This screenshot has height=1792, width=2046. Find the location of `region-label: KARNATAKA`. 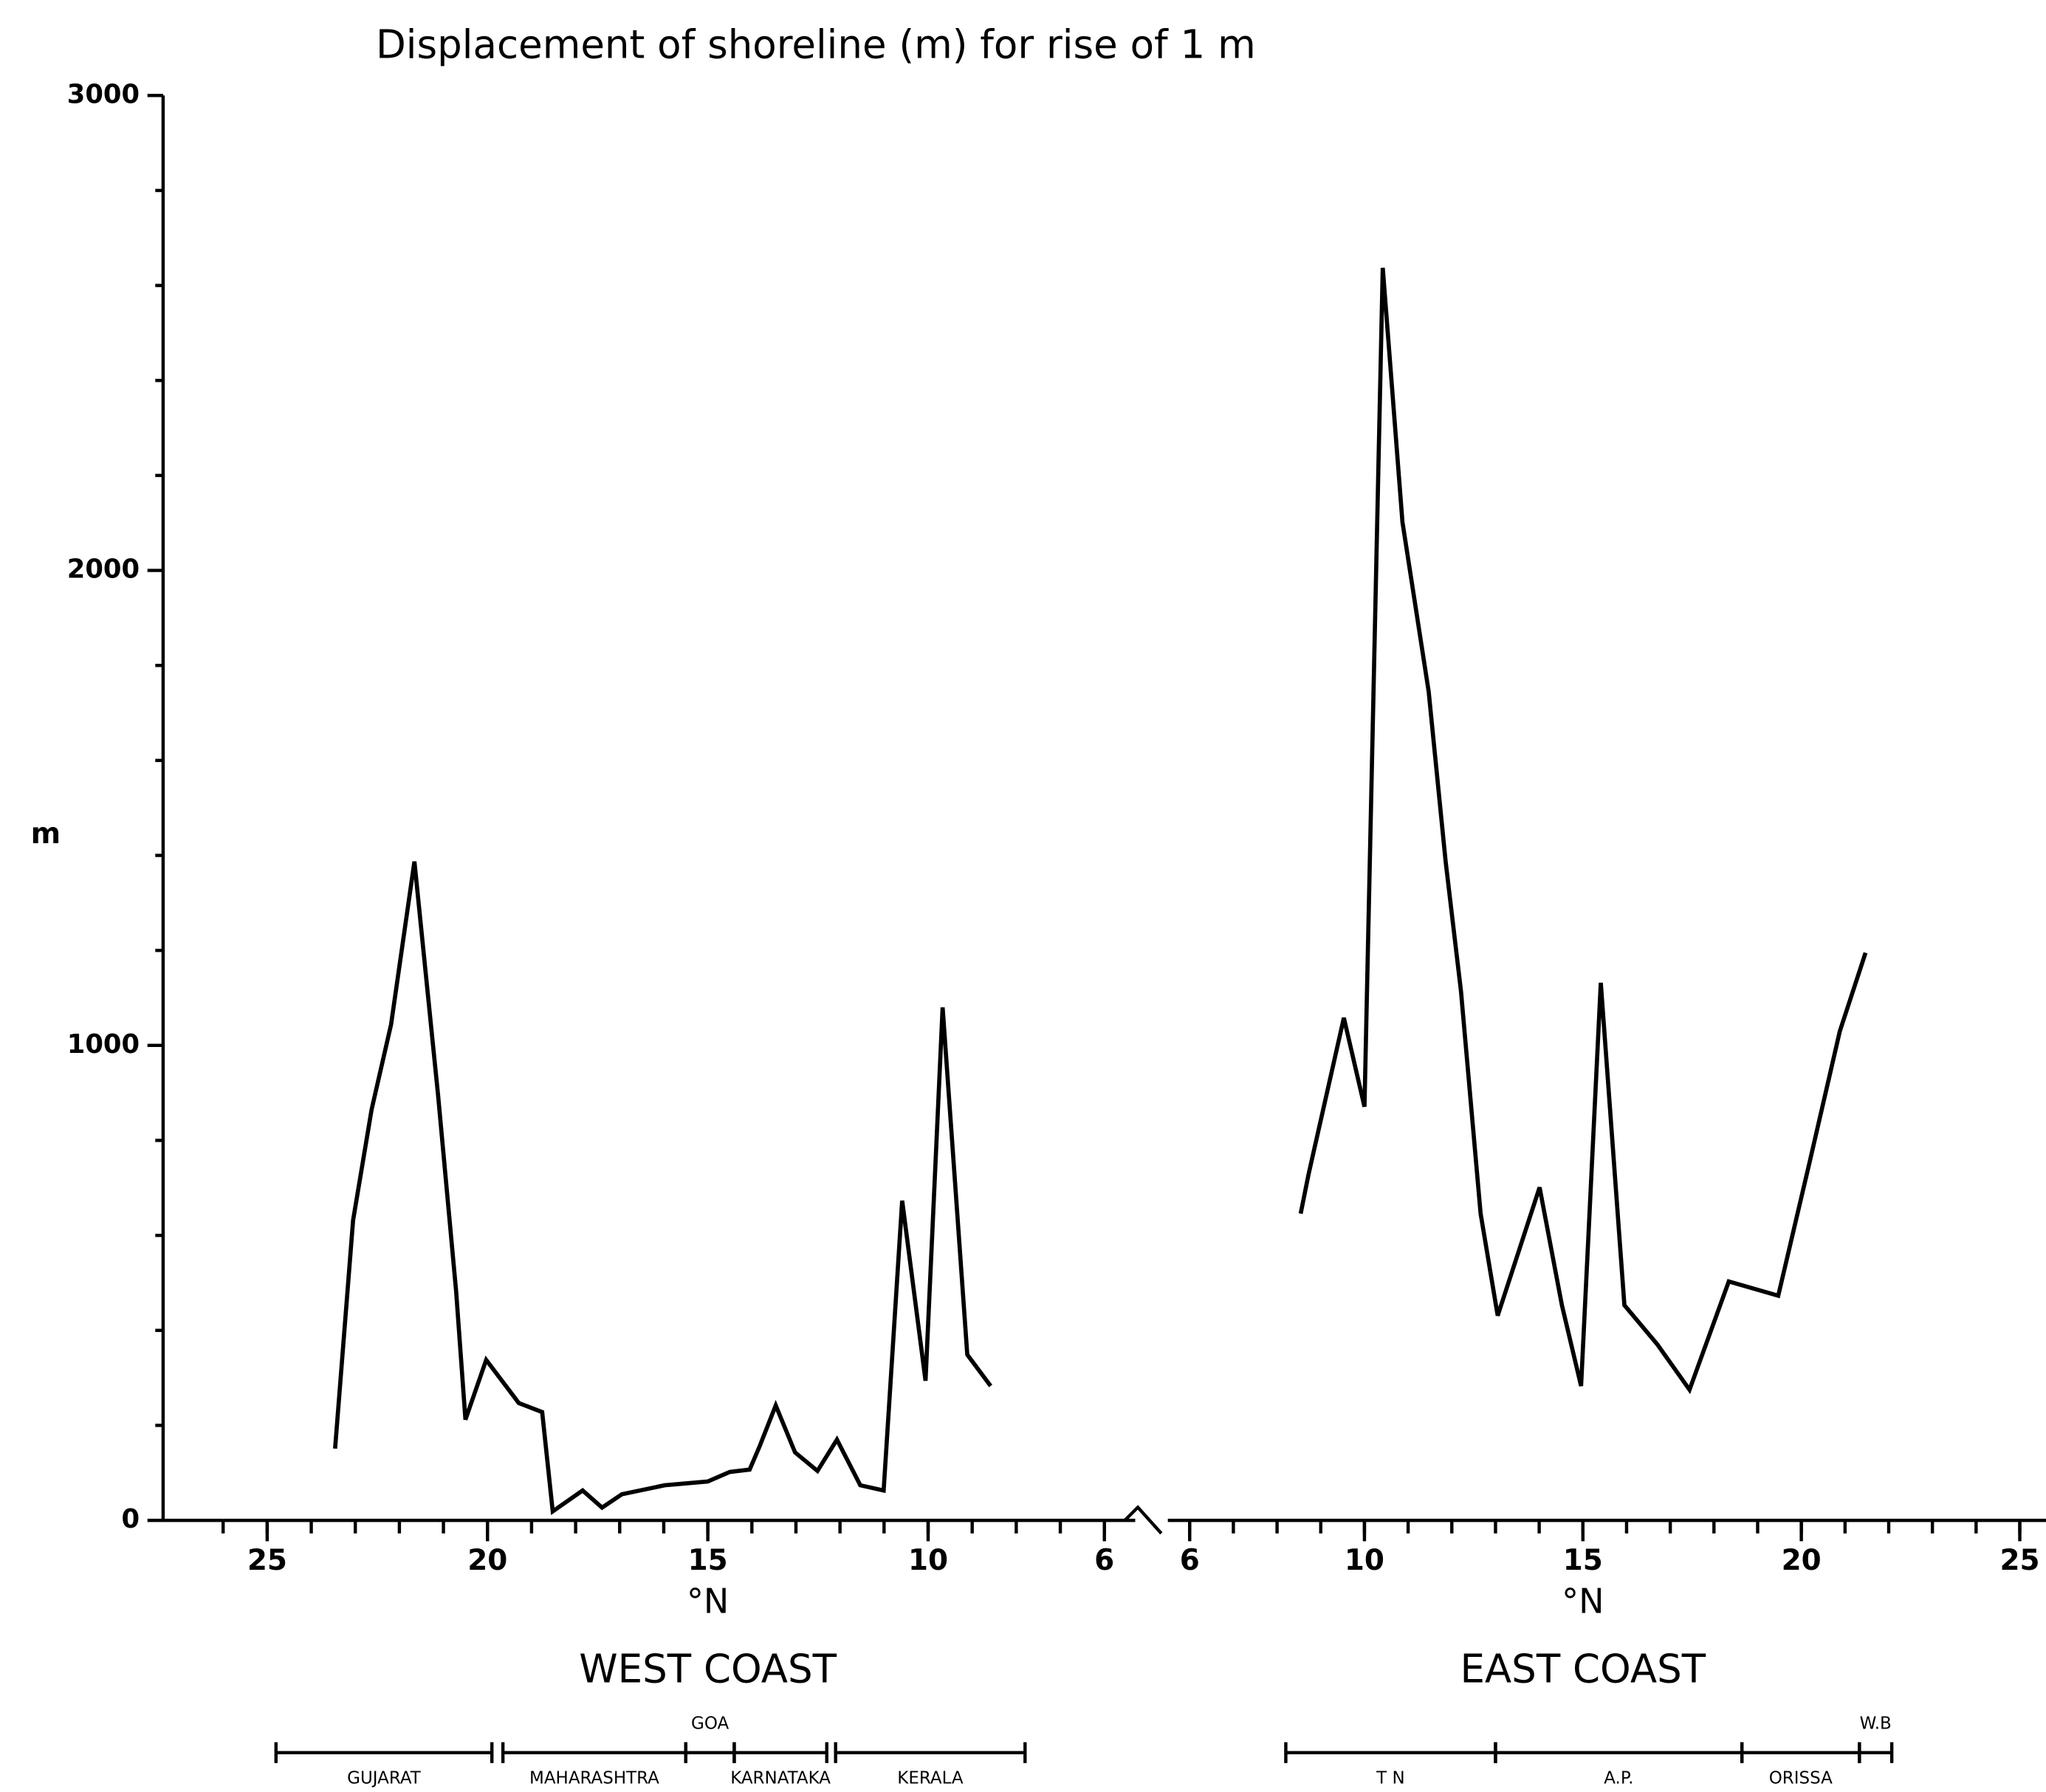

region-label: KARNATAKA is located at coordinates (780, 1778).